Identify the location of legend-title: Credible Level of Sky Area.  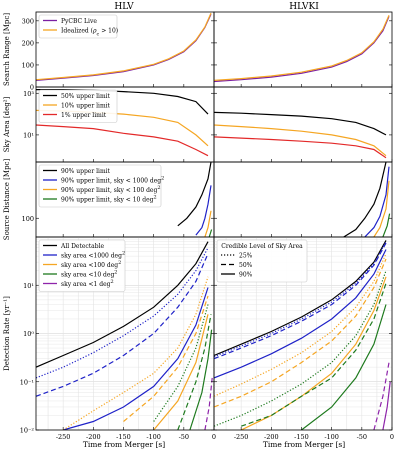
(262, 246).